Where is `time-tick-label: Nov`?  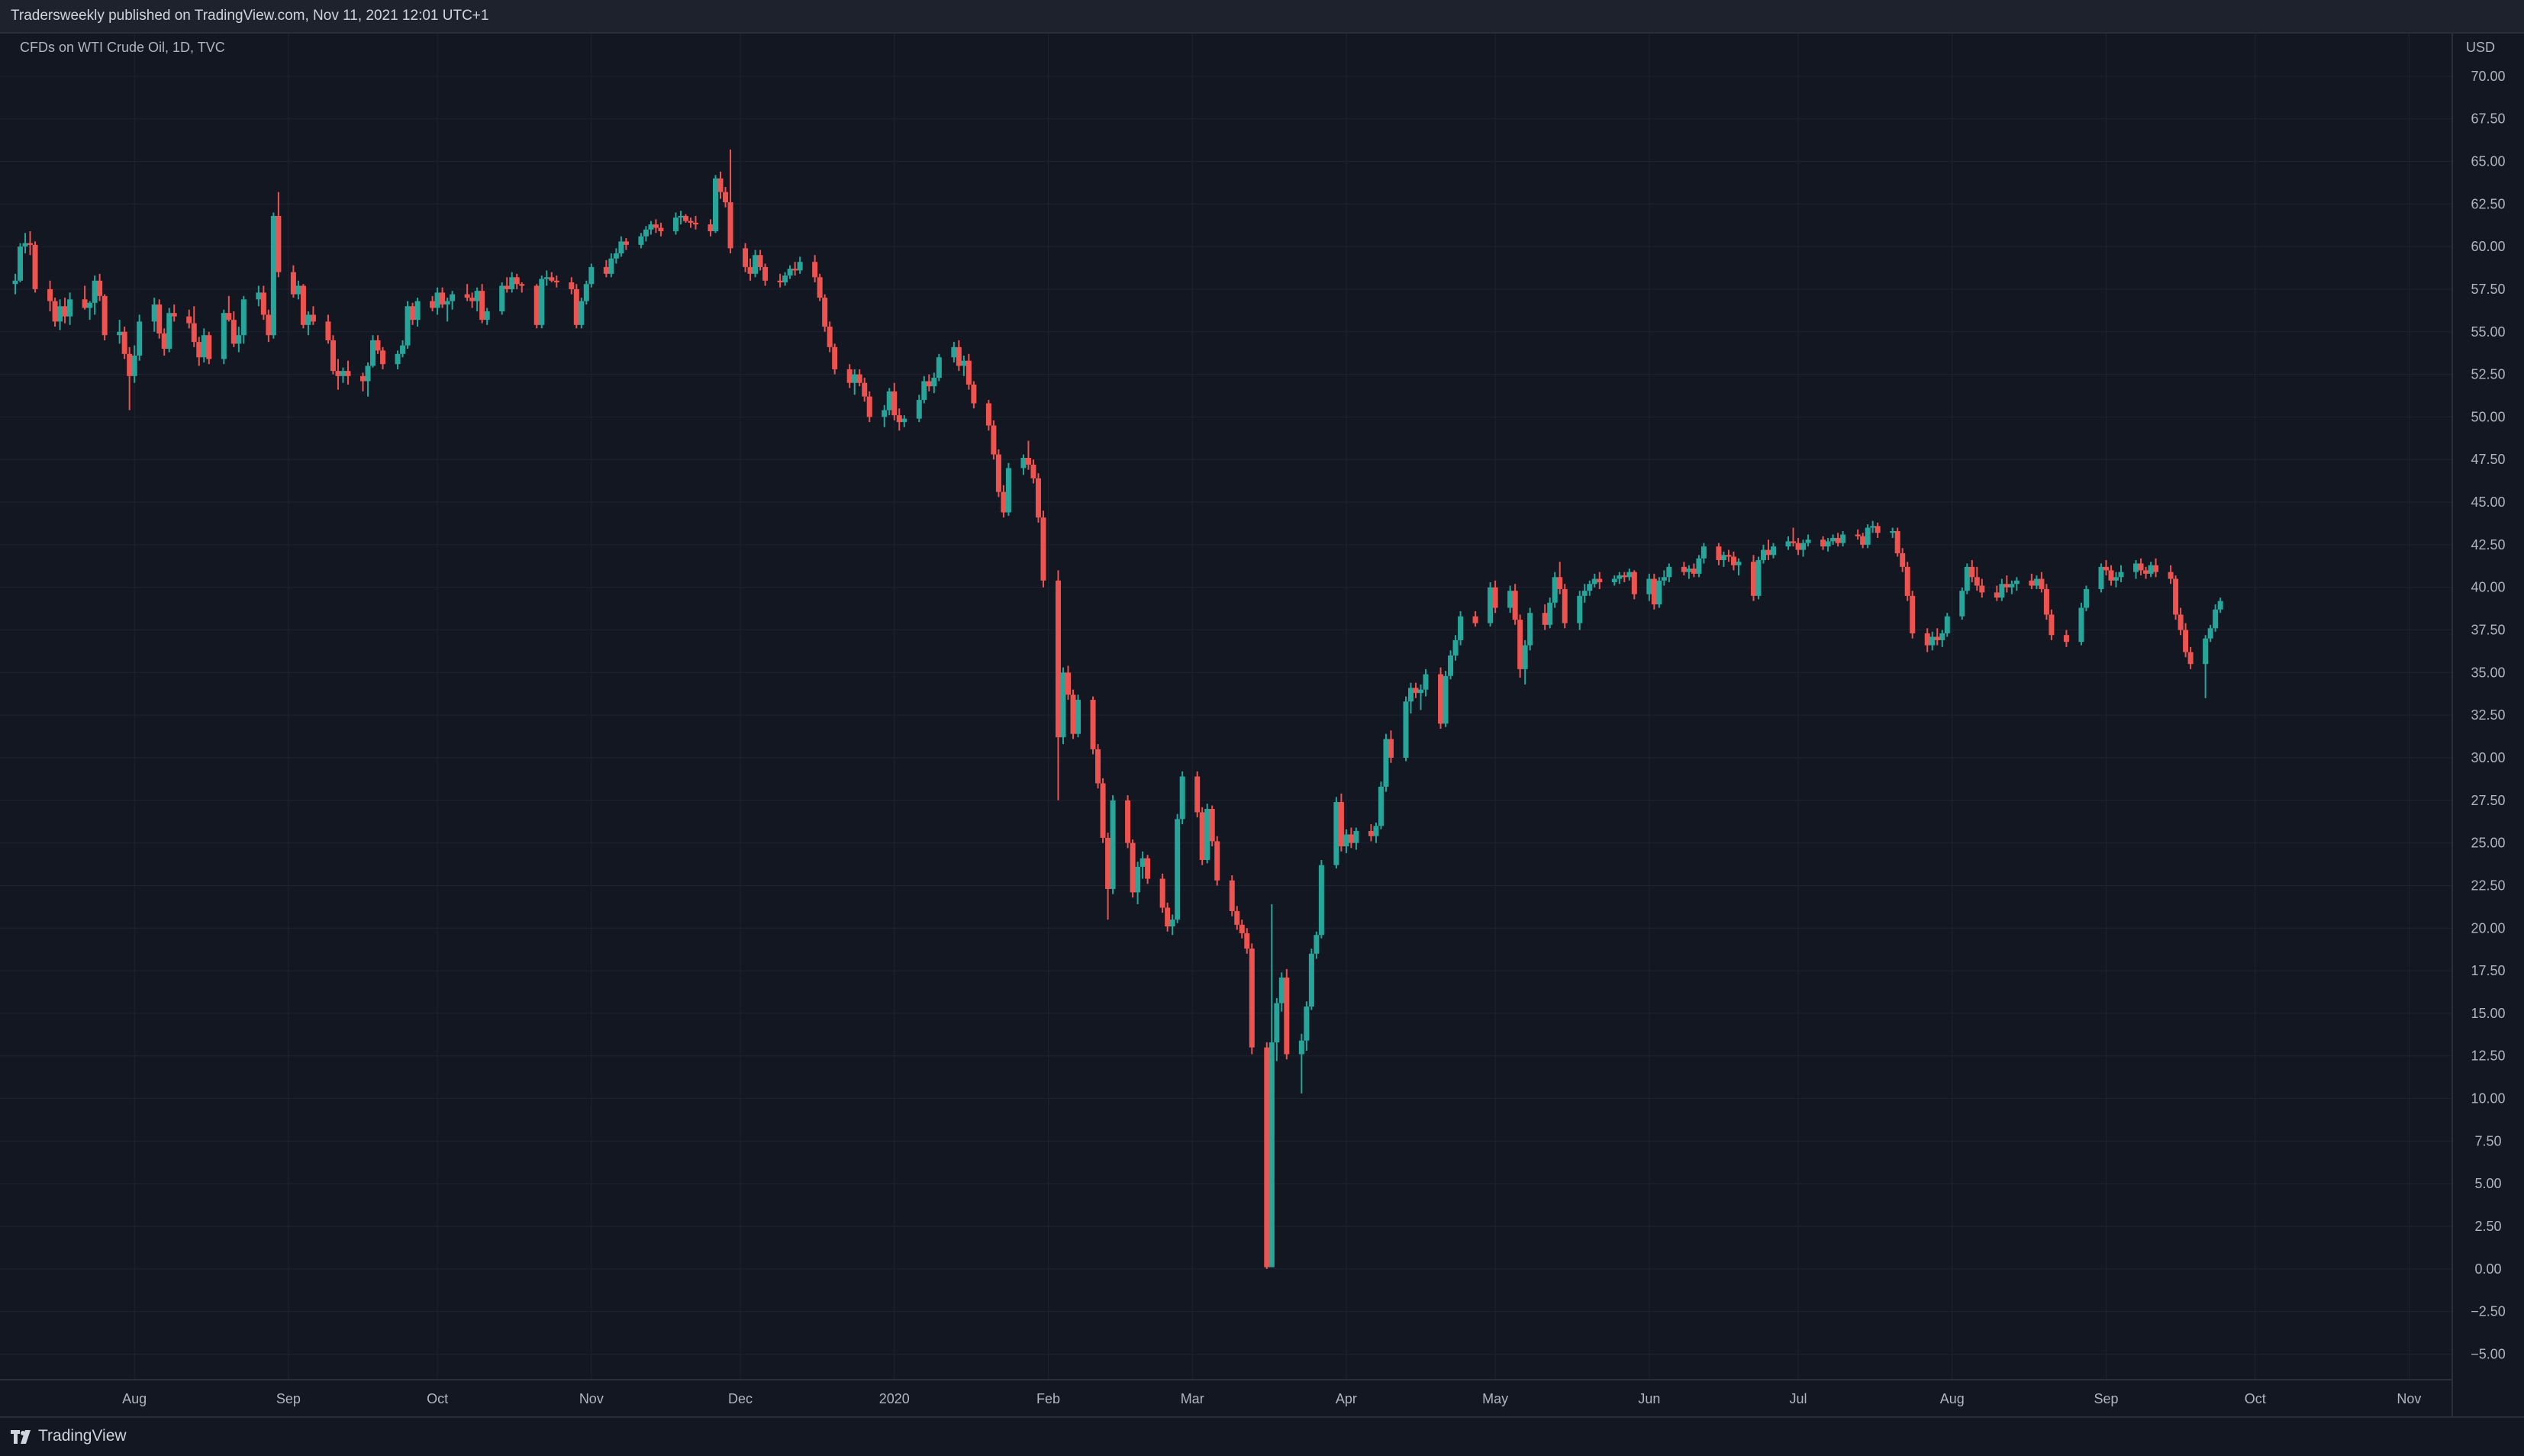 time-tick-label: Nov is located at coordinates (2409, 1398).